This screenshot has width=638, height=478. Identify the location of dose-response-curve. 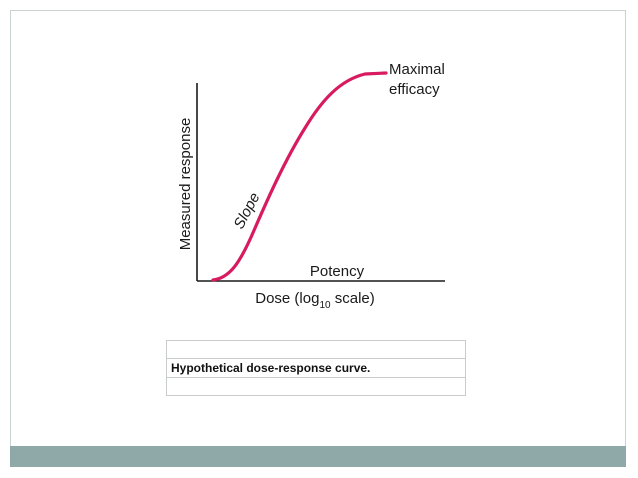
(299, 176).